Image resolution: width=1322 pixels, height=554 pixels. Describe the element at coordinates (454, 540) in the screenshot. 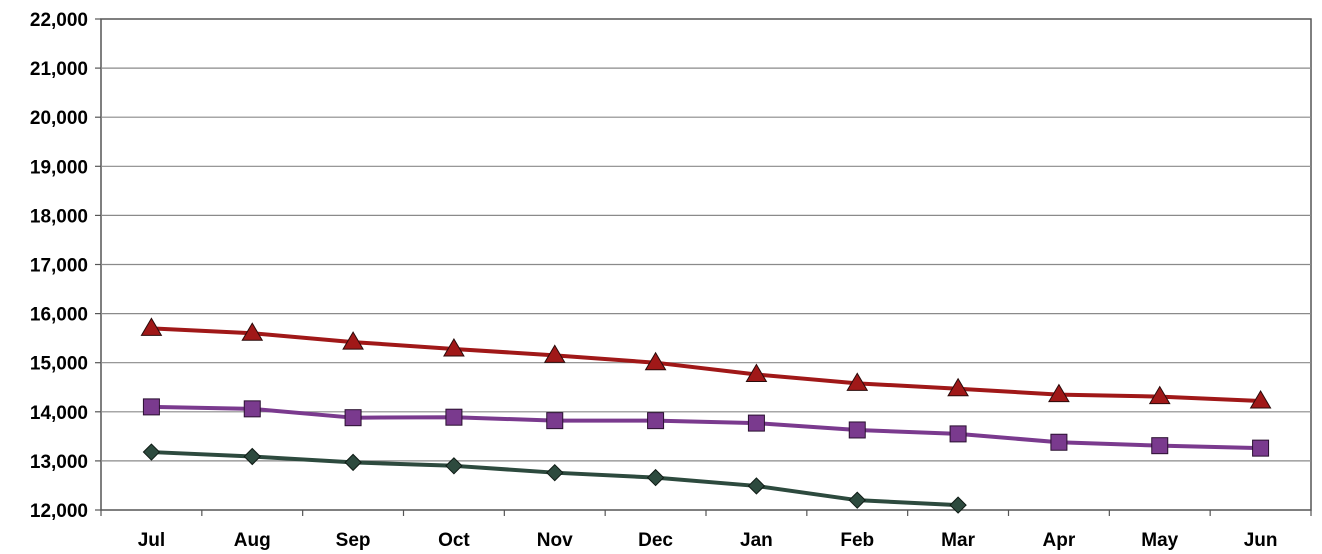

I see `x-tick-label: Oct` at that location.